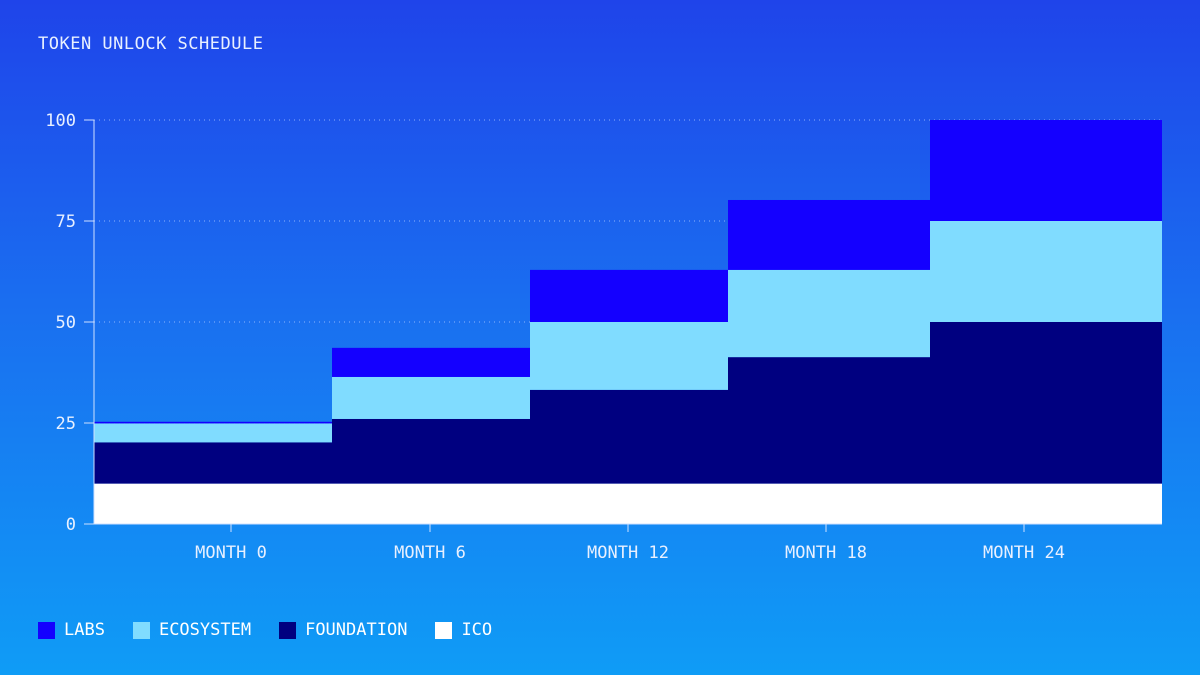 The width and height of the screenshot is (1200, 675). What do you see at coordinates (356, 630) in the screenshot?
I see `legend-label: FOUNDATION` at bounding box center [356, 630].